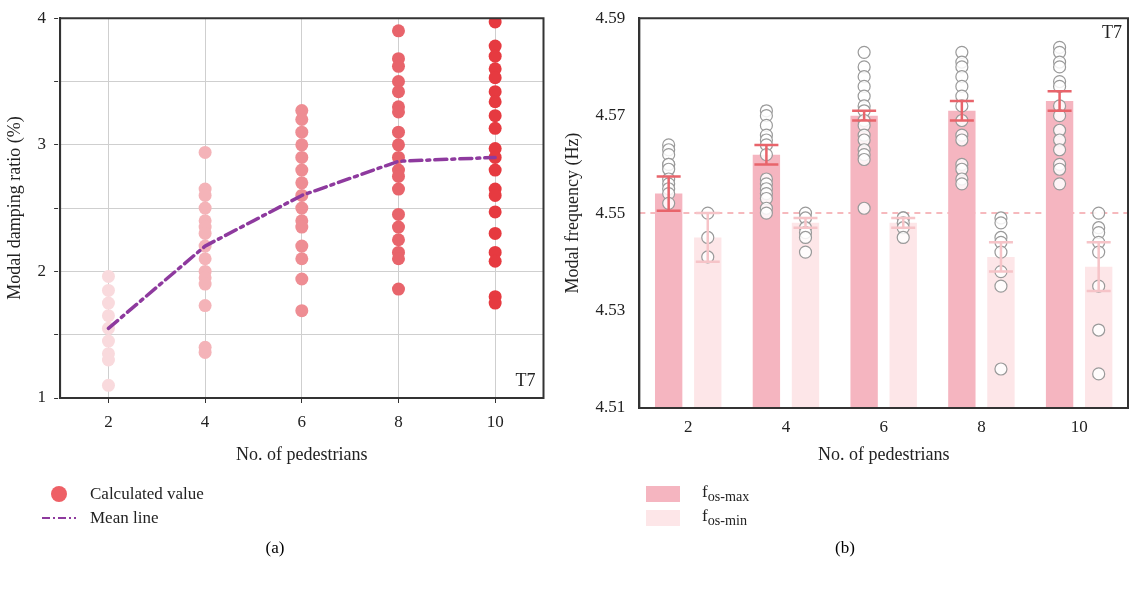 The image size is (1132, 590). I want to click on y-tick-label: 2, so click(42, 270).